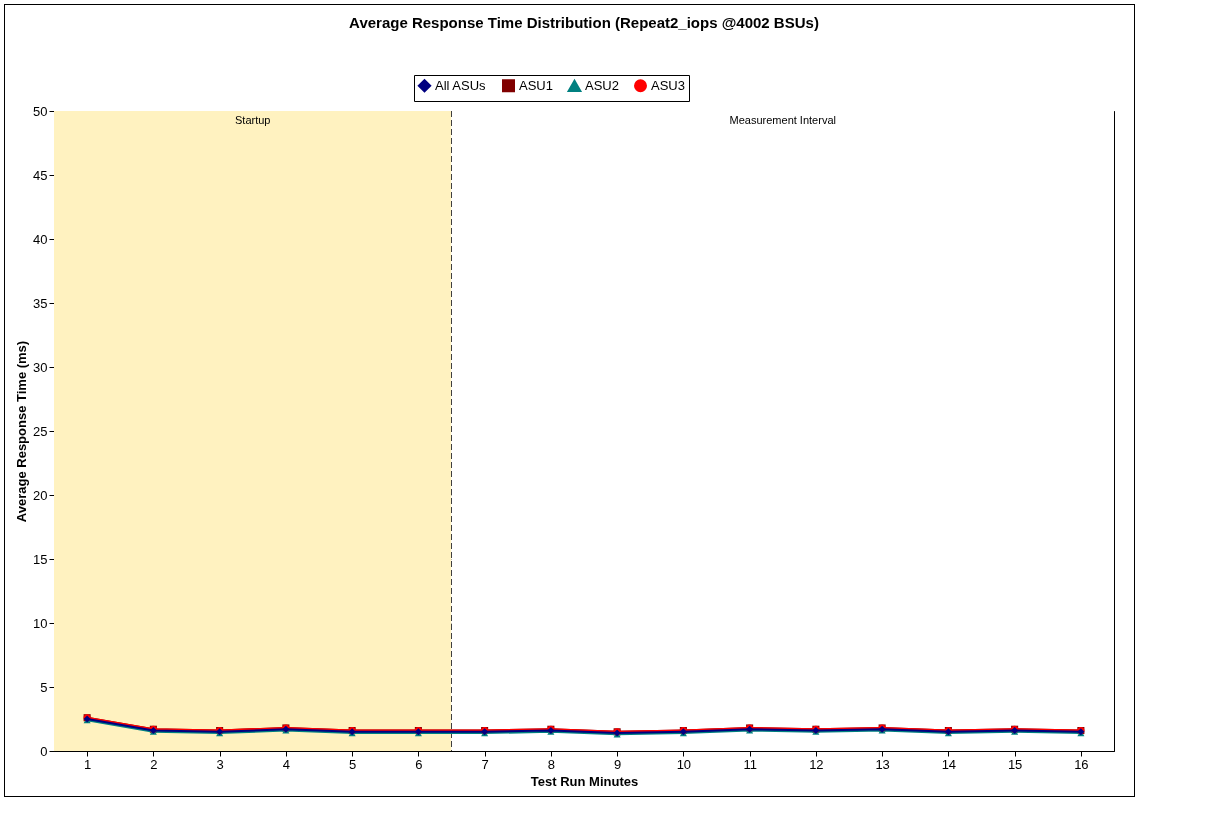 The height and width of the screenshot is (823, 1207). What do you see at coordinates (22, 431) in the screenshot?
I see `y-axis-title: Average Response Time (ms)` at bounding box center [22, 431].